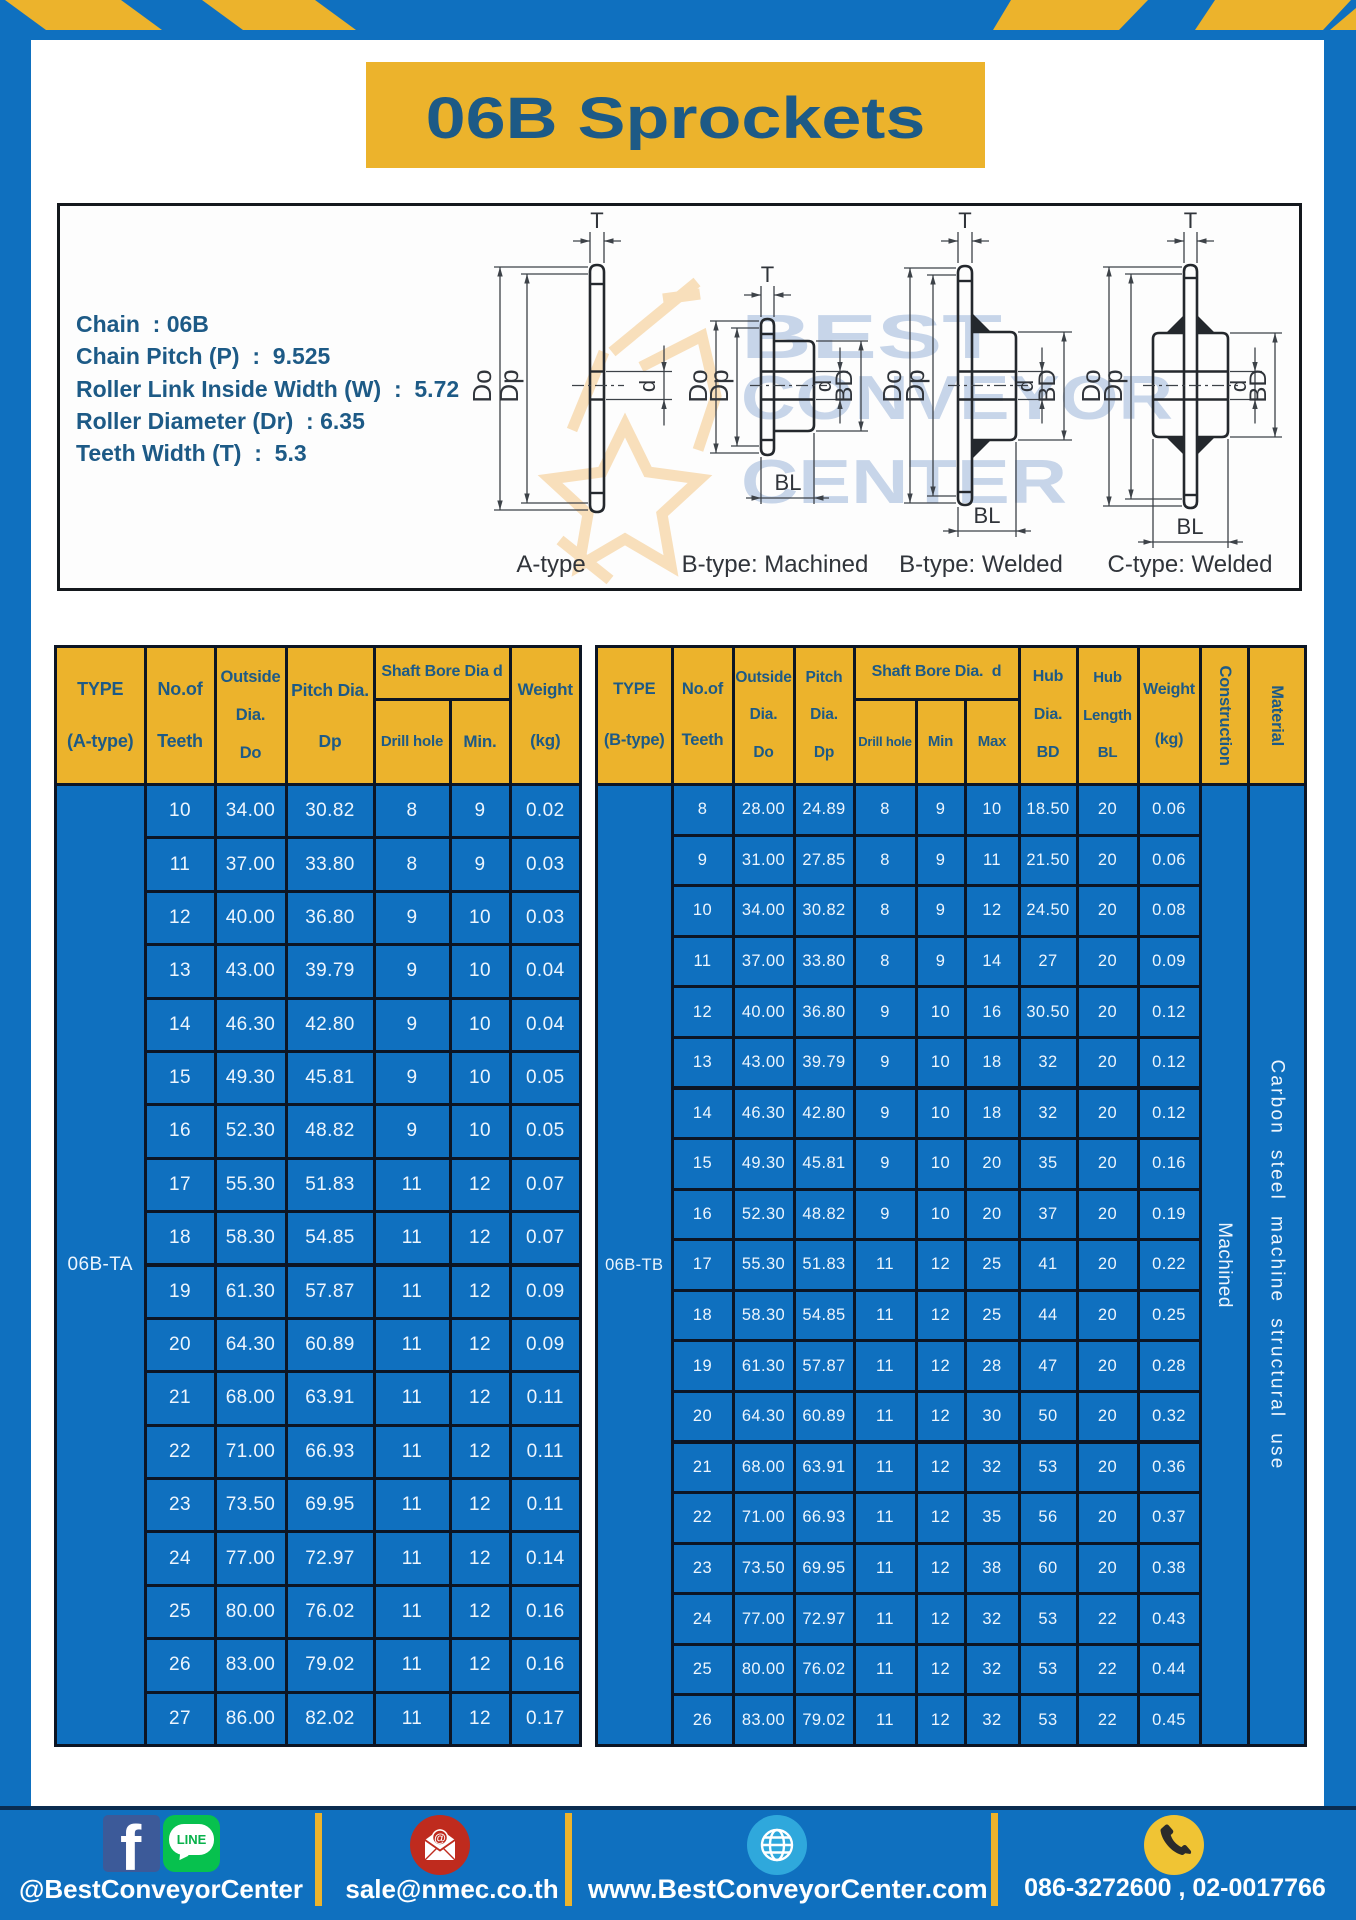 This screenshot has width=1356, height=1920. I want to click on svg-text: B-type: Welded, so click(981, 564).